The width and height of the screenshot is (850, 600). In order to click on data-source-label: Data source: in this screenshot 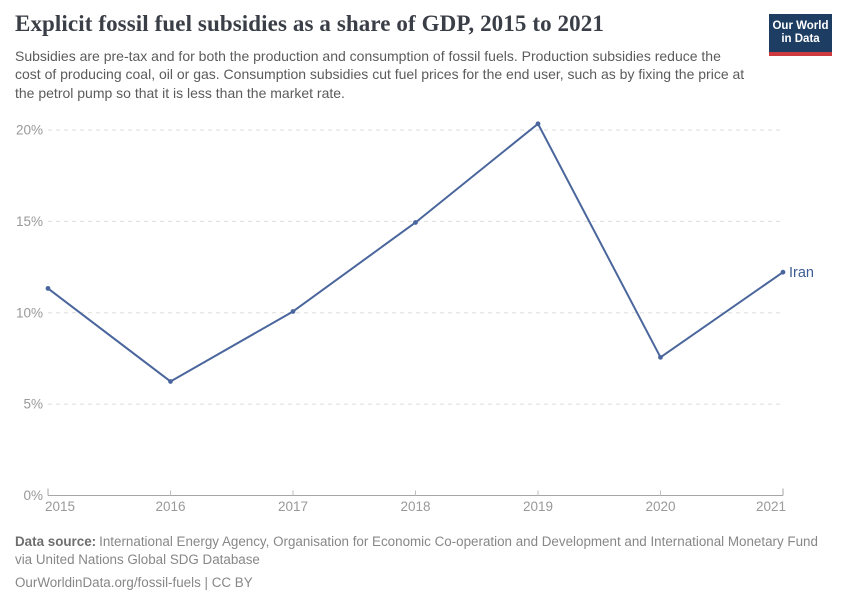, I will do `click(56, 541)`.